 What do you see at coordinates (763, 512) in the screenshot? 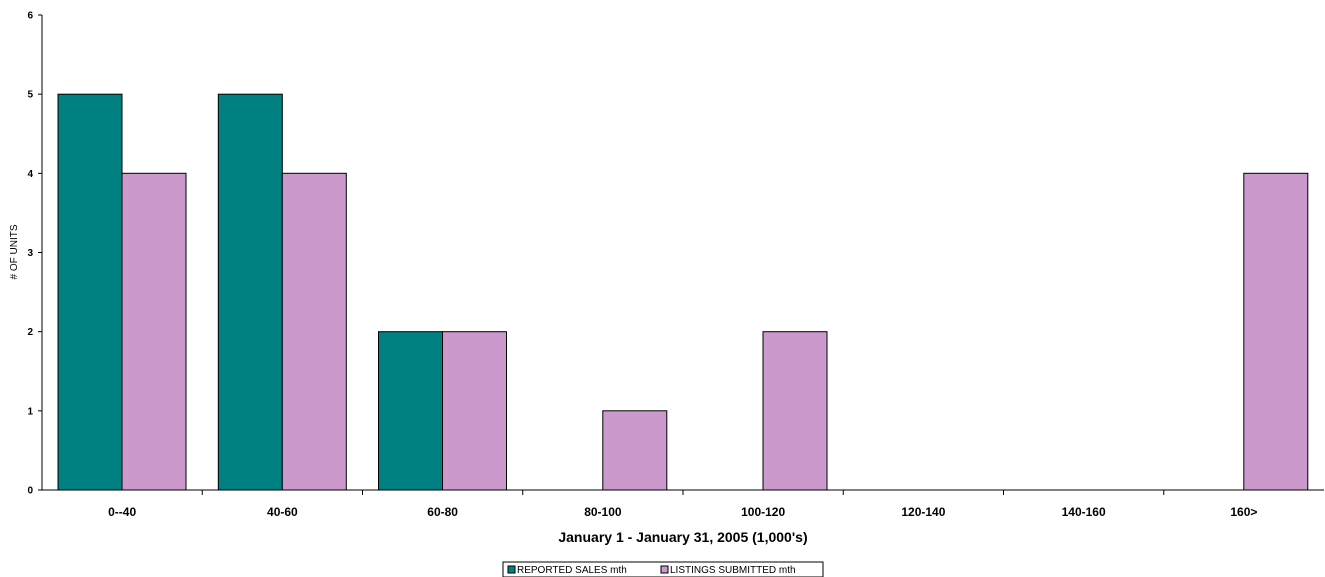
I see `x-tick-label: 100-120` at bounding box center [763, 512].